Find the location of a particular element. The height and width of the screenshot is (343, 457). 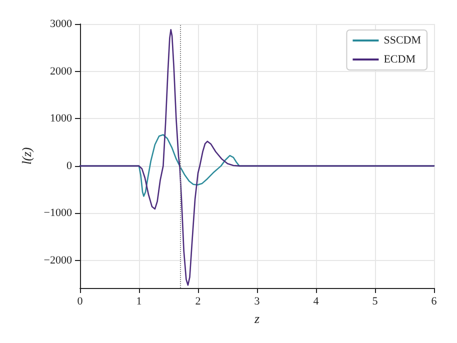

y-tick-label: 3000 is located at coordinates (61, 24).